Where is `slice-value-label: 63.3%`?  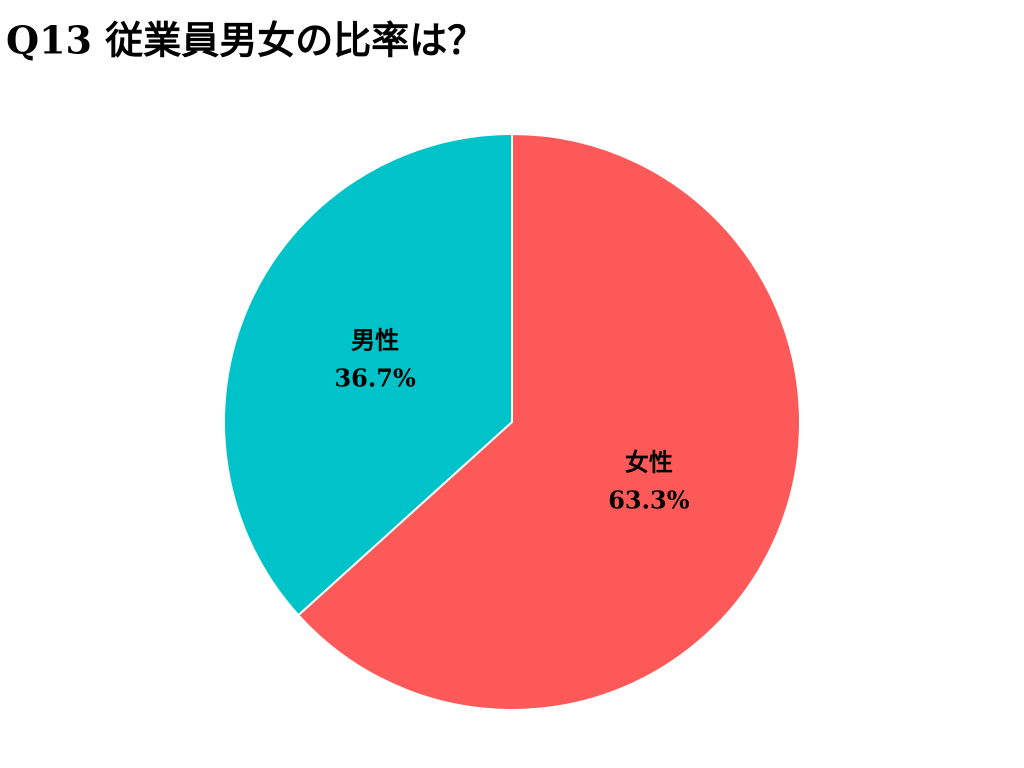
slice-value-label: 63.3% is located at coordinates (648, 499).